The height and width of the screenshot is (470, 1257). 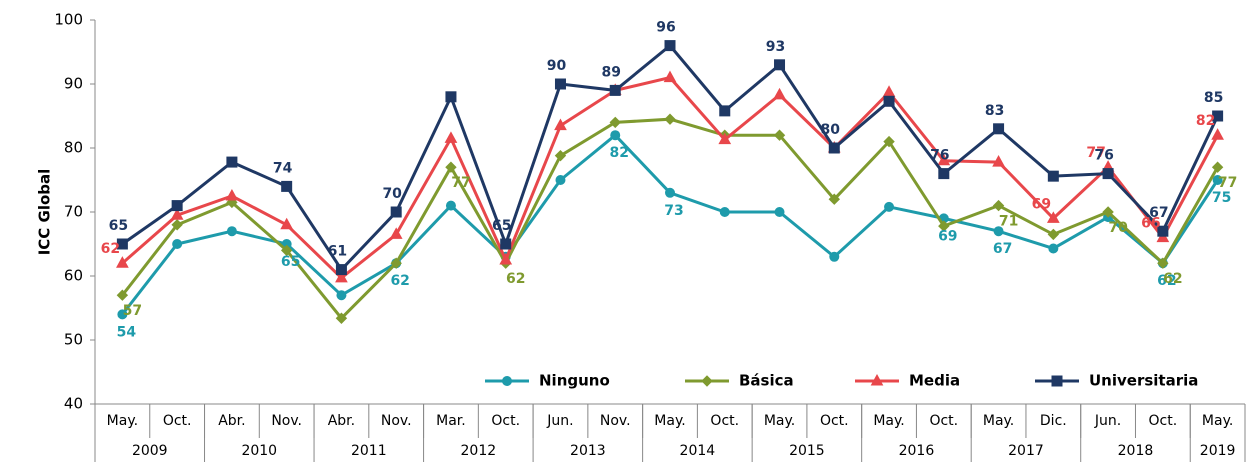 I want to click on y-tick-label: 40, so click(x=73, y=404).